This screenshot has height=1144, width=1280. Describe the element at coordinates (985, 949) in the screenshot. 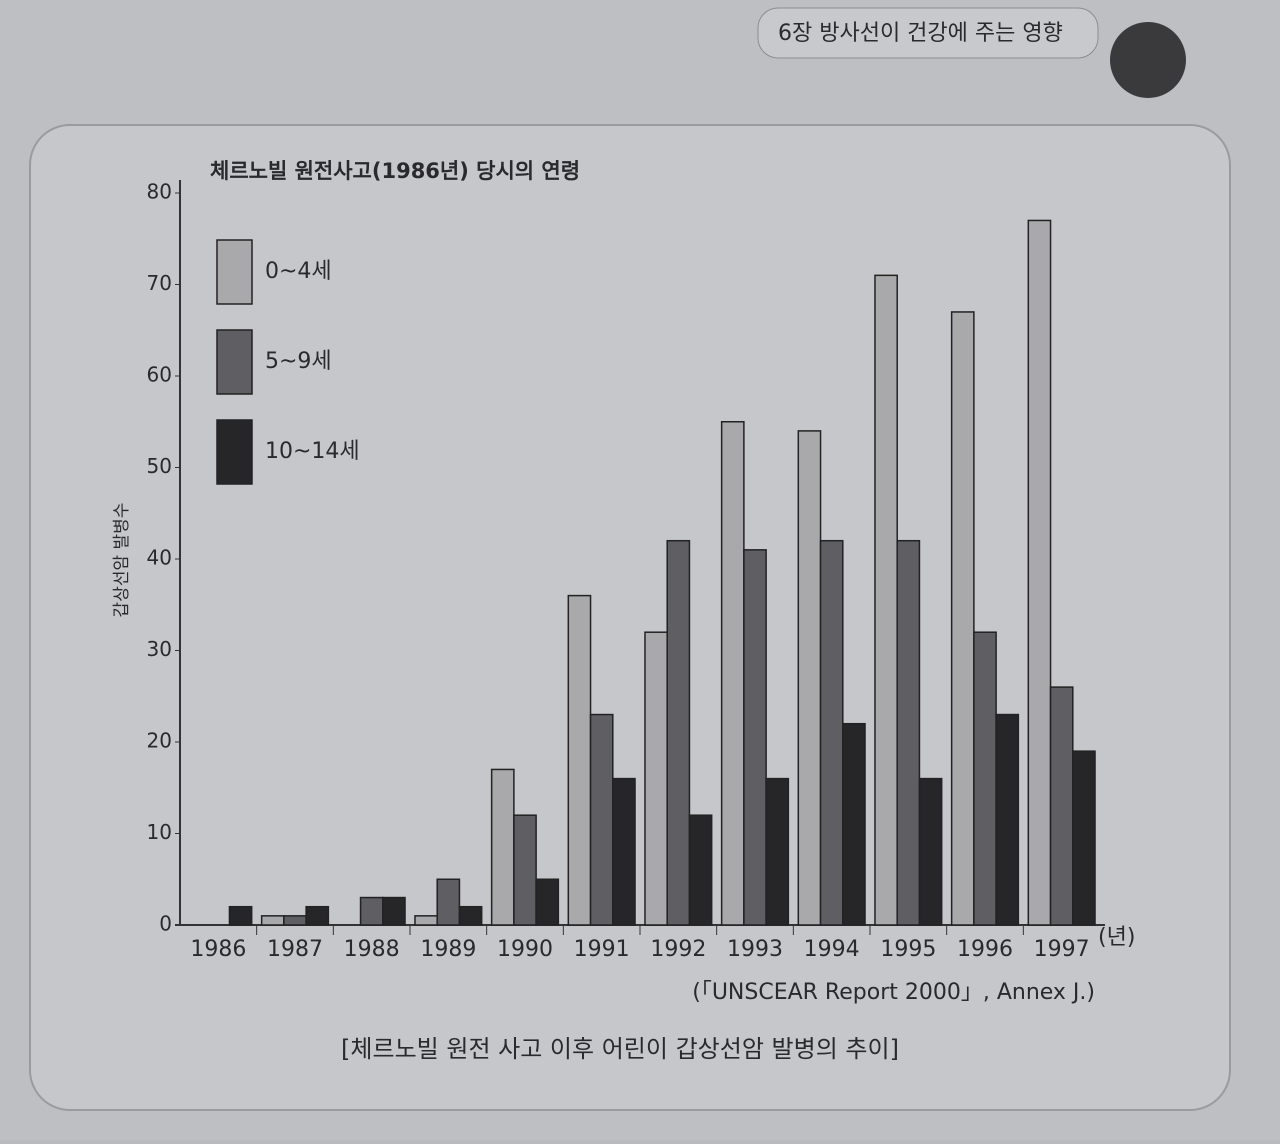

I see `x-tick-label: 1996` at that location.